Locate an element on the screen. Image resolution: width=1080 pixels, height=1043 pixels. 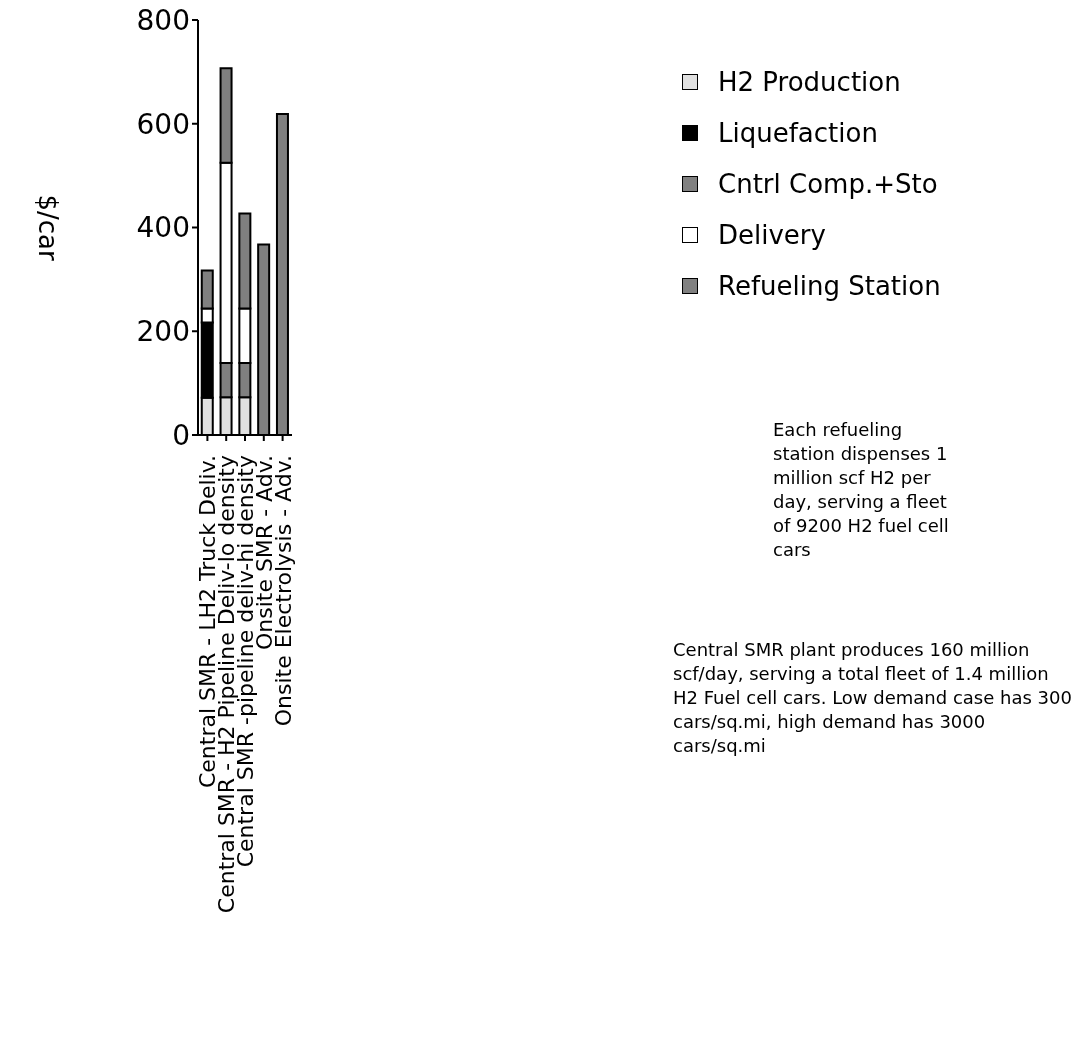
text: Each refueling station dispenses 1 million scf H2 per day, serving a fleet of 9200 H2 fuel cell cars is located at coordinates (861, 490).